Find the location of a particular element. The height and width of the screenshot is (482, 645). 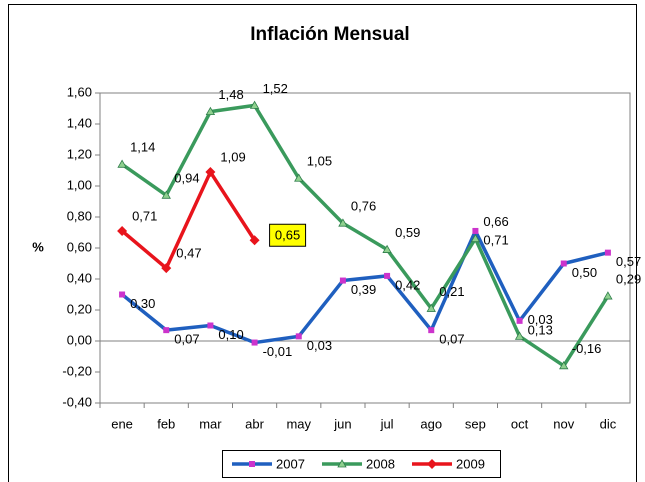

x-tick-label: mar is located at coordinates (210, 423).